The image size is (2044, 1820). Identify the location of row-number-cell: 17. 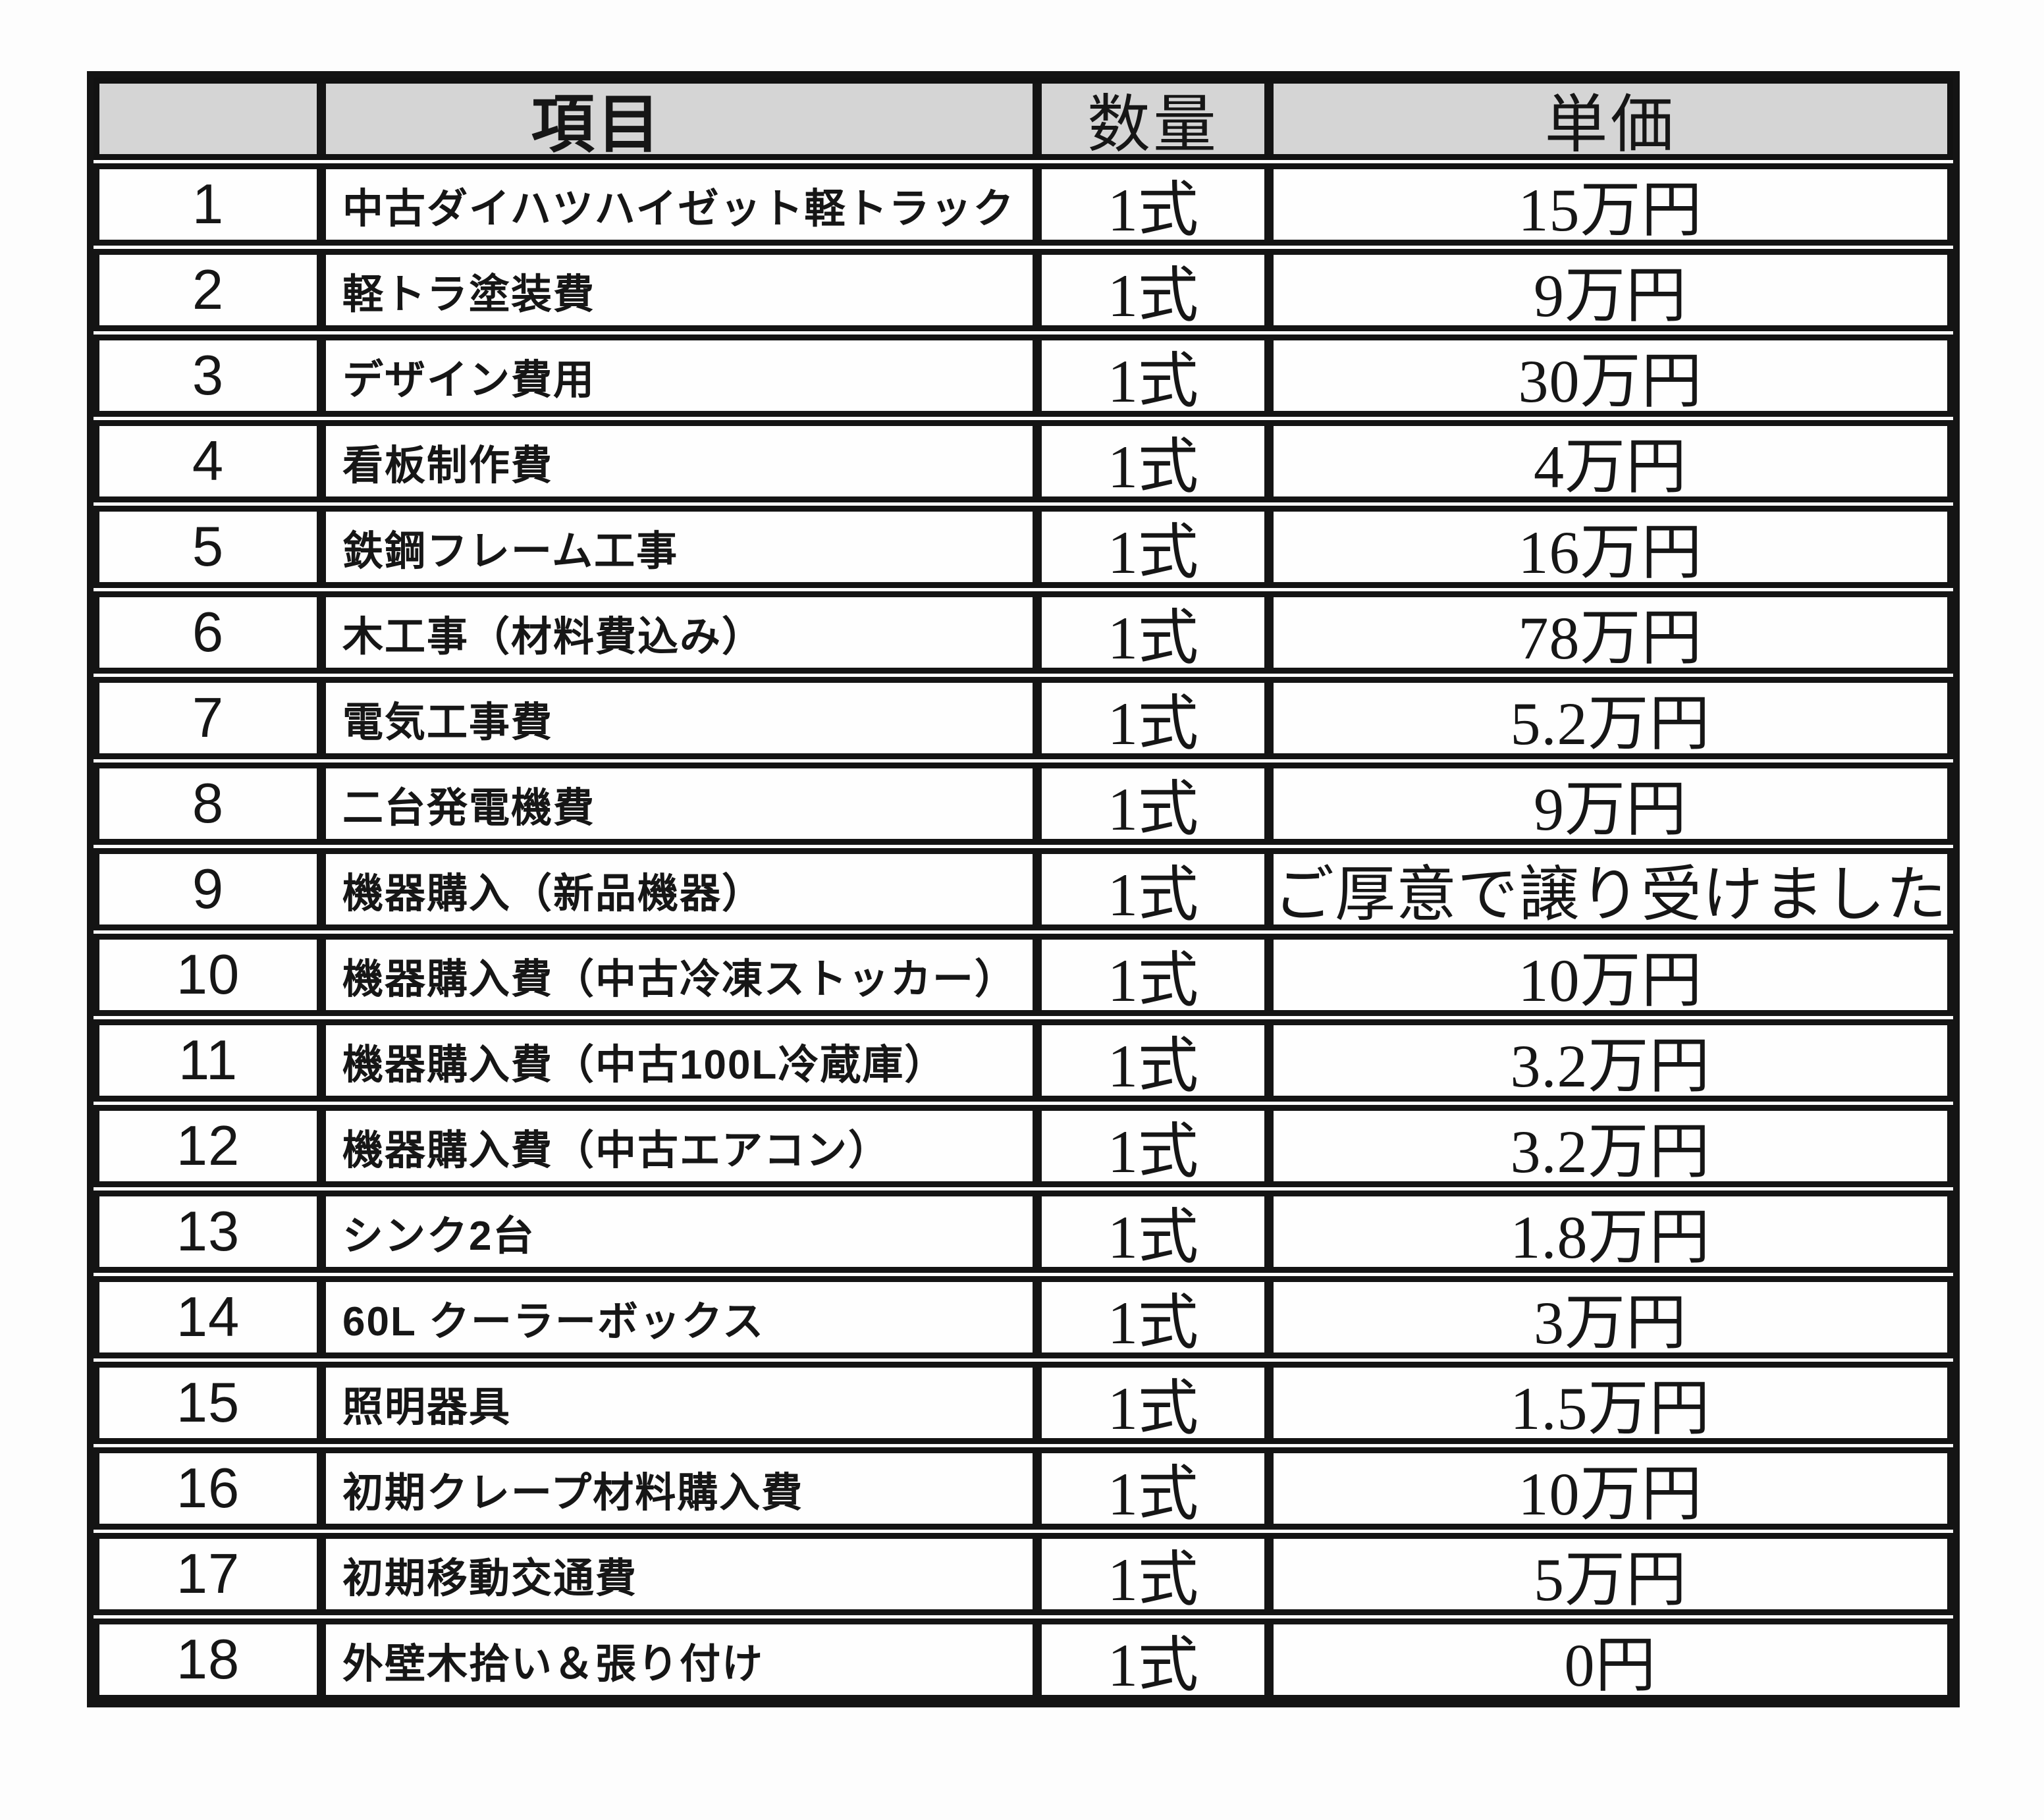
(212, 1574).